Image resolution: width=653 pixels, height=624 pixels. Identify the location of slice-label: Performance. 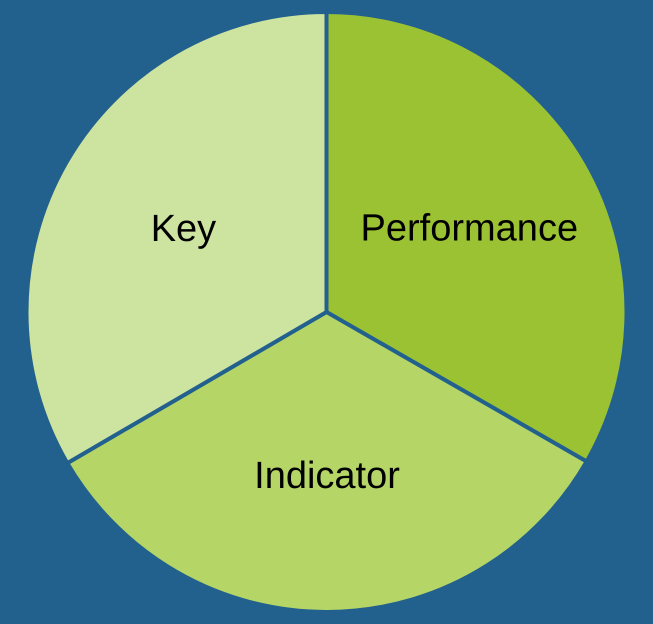
(469, 228).